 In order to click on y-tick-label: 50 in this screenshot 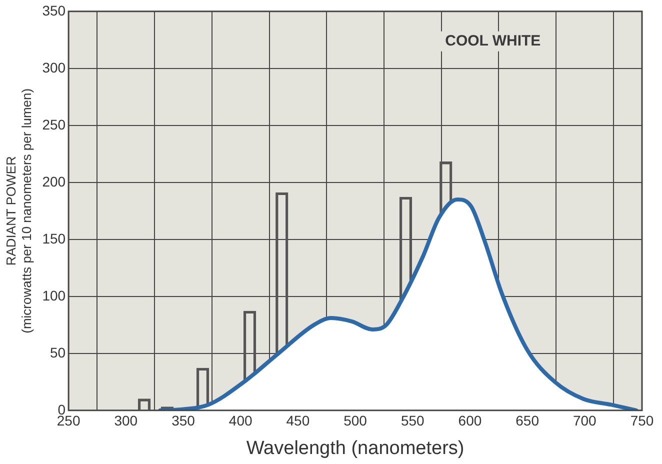, I will do `click(58, 352)`.